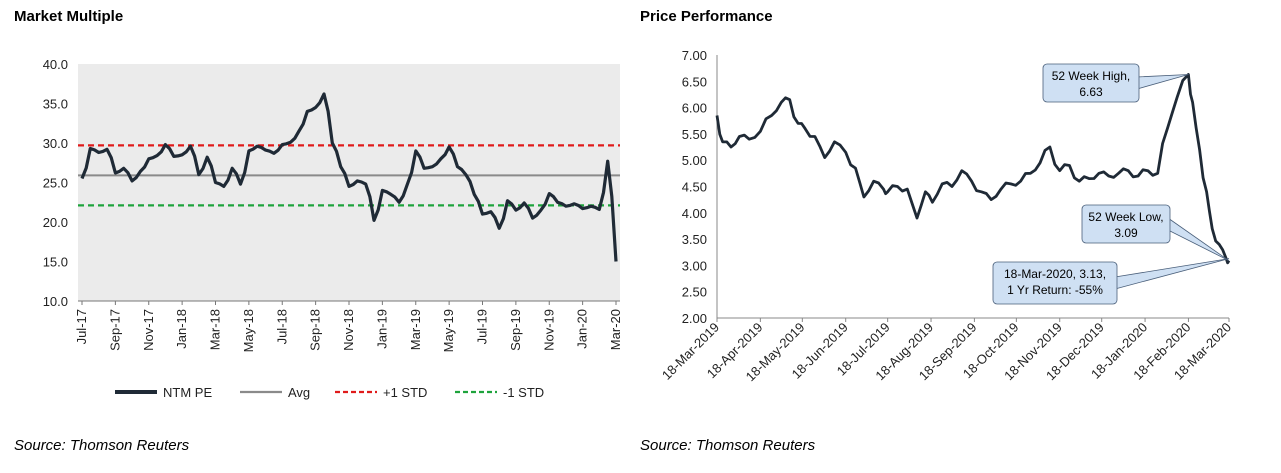  Describe the element at coordinates (69, 16) in the screenshot. I see `left-chart-title: Market Multiple` at that location.